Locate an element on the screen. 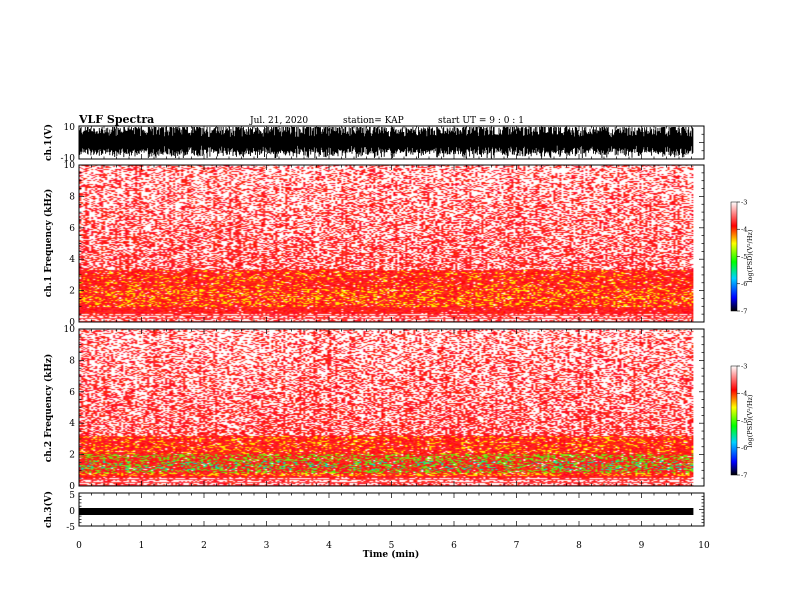 The height and width of the screenshot is (612, 792). colorbar-ch1: -3 -4 -5 -6 -7 log(PSD)(V²/Hz) is located at coordinates (742, 256).